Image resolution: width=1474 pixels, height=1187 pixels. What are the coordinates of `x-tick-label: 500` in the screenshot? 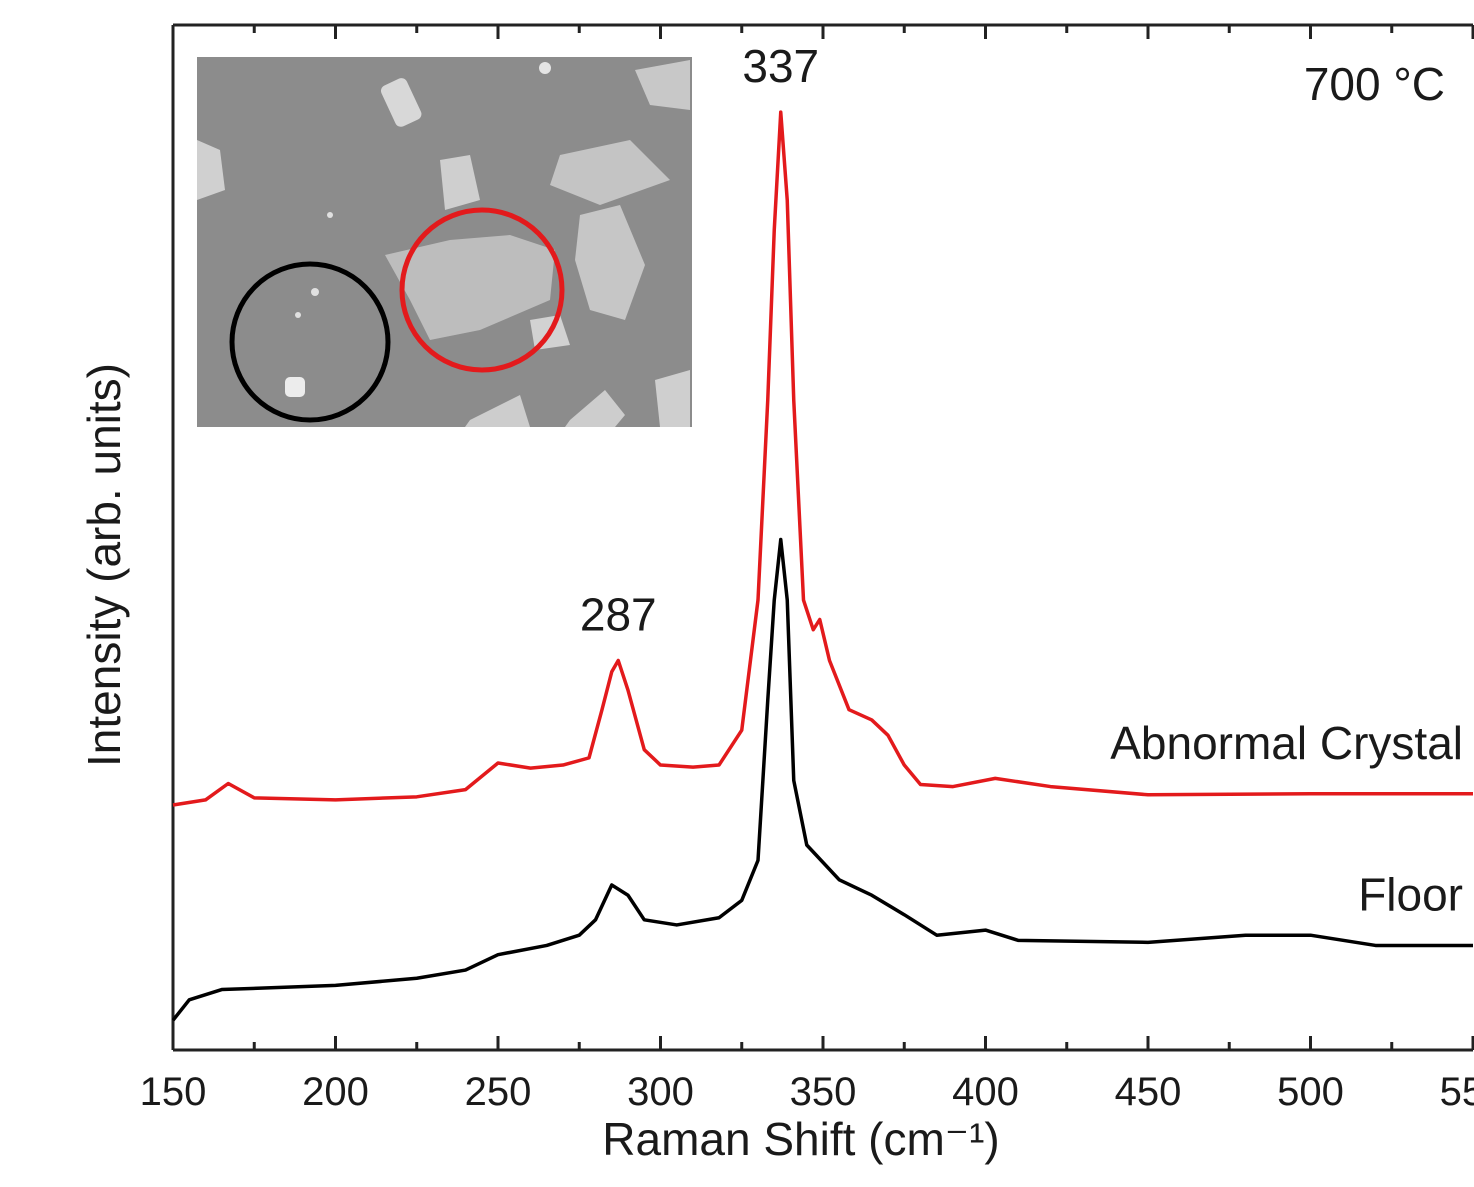 It's located at (1310, 1092).